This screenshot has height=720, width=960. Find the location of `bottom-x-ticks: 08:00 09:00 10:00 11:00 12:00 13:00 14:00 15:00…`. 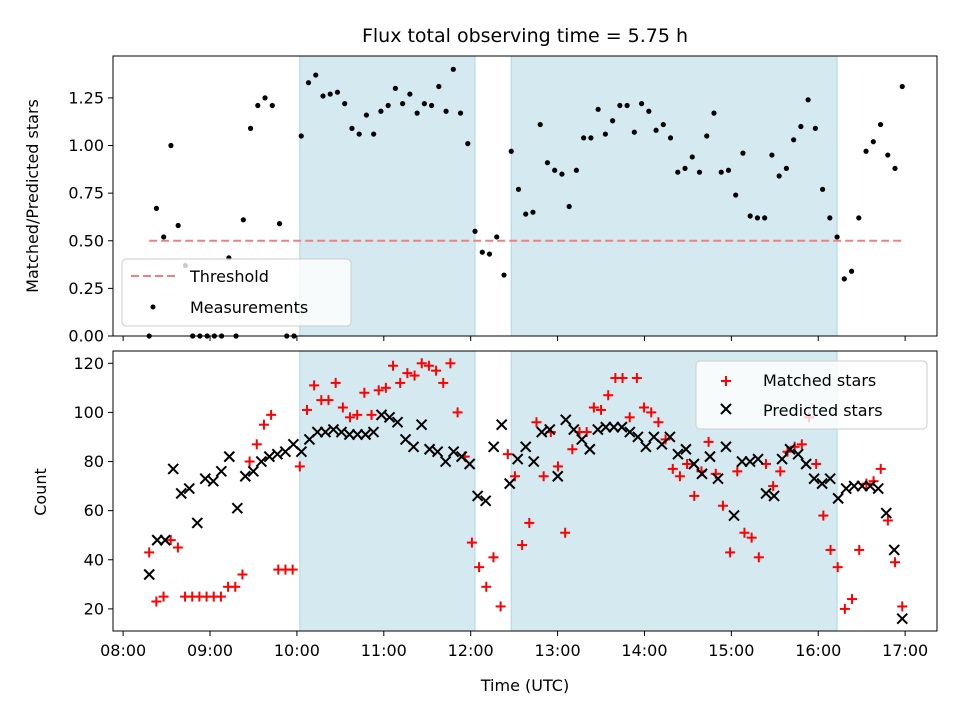

bottom-x-ticks: 08:00 09:00 10:00 11:00 12:00 13:00 14:00 15:00… is located at coordinates (514, 645).